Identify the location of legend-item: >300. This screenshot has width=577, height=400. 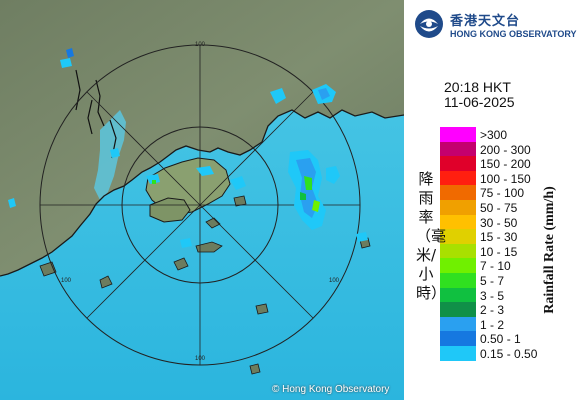
(500, 135).